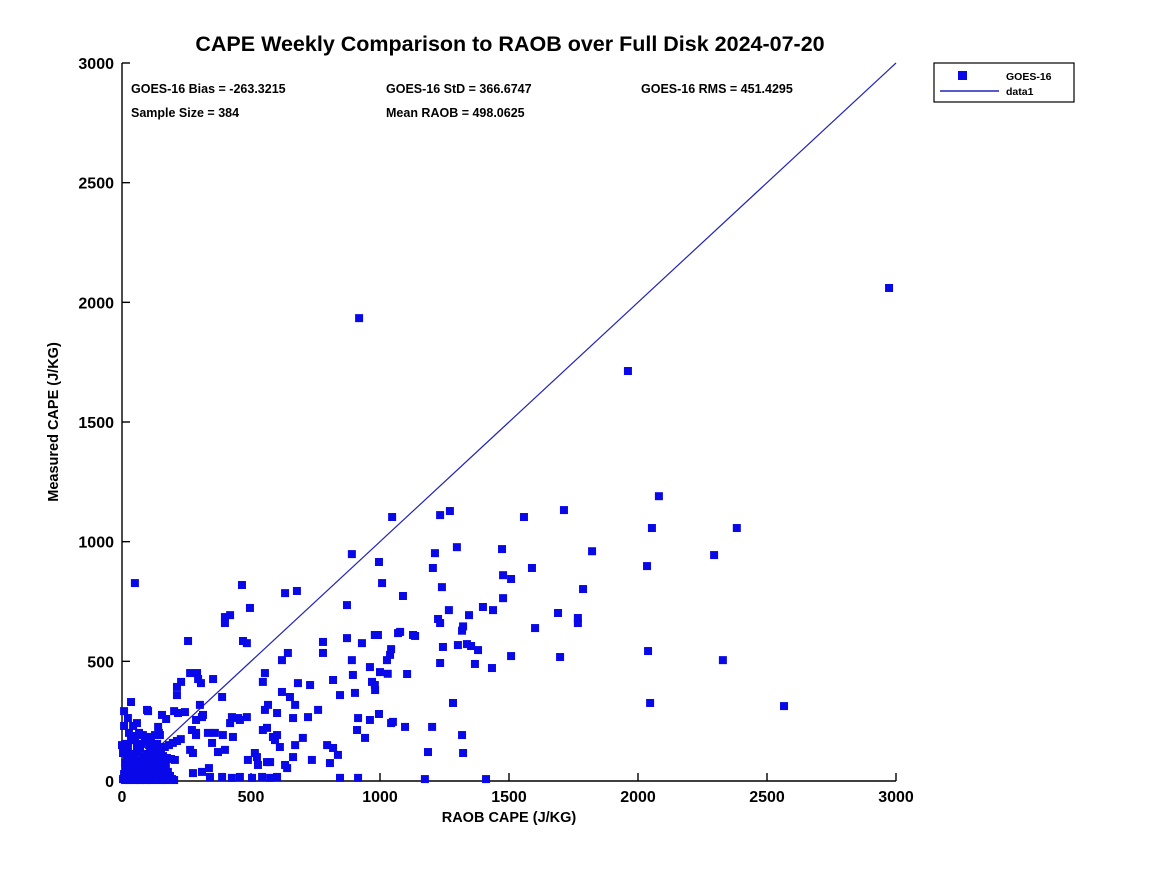  Describe the element at coordinates (96, 184) in the screenshot. I see `y-tick-label: 2500` at that location.